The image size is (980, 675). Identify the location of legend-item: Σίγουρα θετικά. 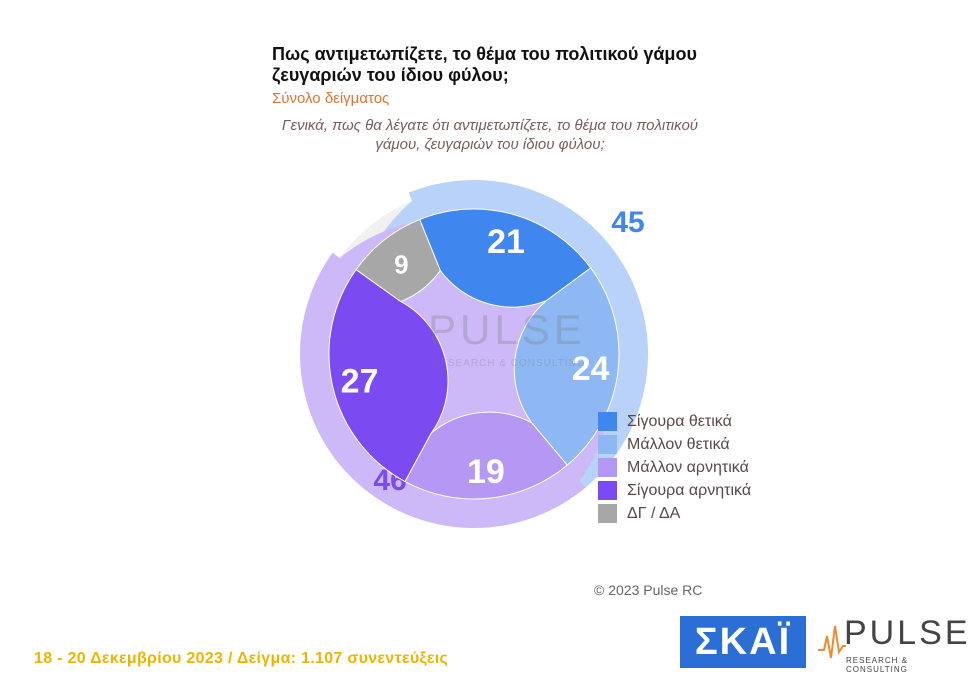
(674, 421).